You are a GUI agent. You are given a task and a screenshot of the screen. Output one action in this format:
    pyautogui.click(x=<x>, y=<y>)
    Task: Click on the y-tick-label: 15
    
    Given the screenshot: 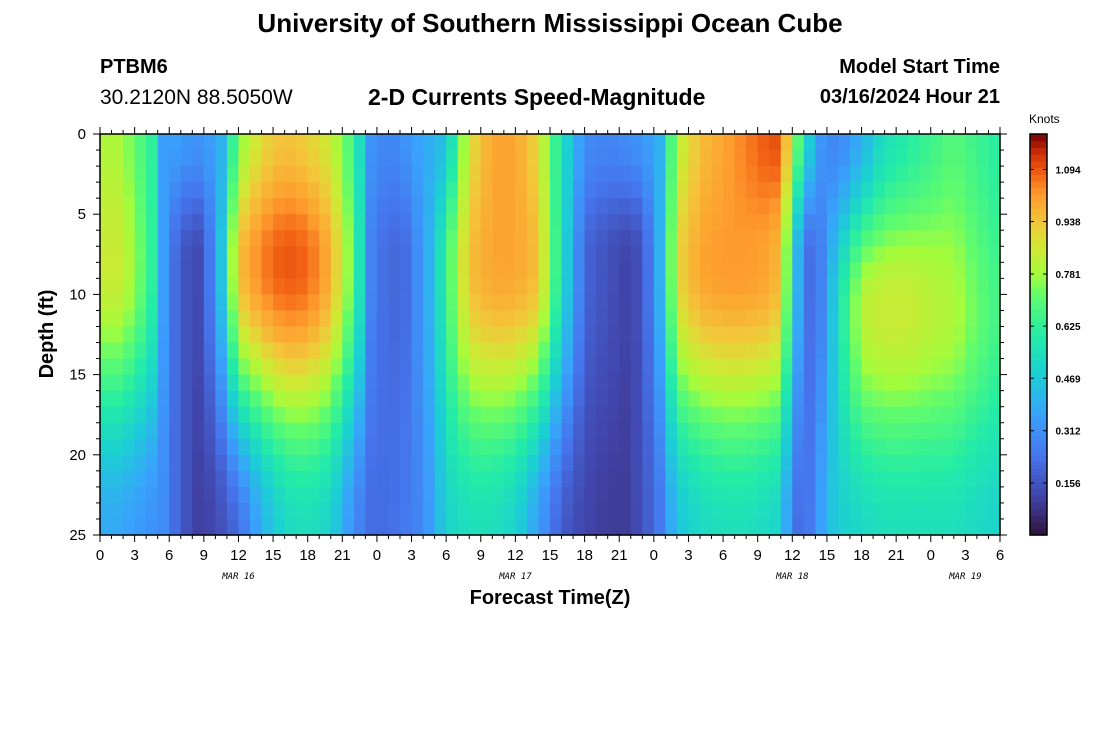 What is the action you would take?
    pyautogui.click(x=77, y=375)
    